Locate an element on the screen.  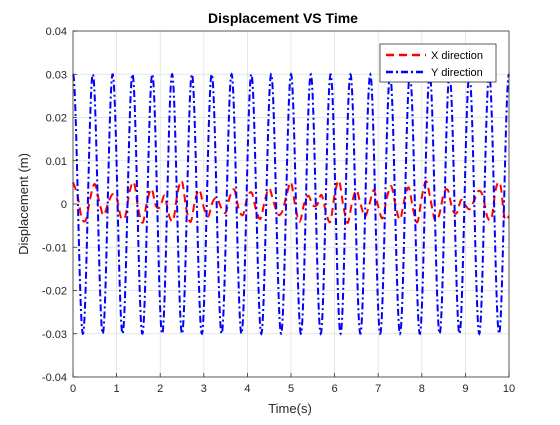
legend-box is located at coordinates (438, 63).